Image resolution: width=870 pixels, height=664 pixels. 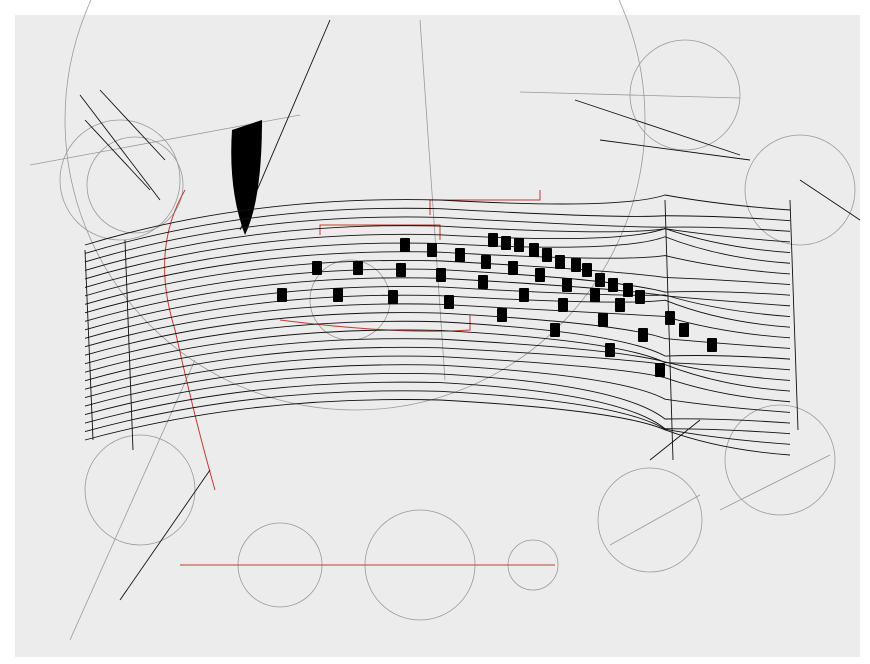 I want to click on black-wedge, so click(x=246, y=177).